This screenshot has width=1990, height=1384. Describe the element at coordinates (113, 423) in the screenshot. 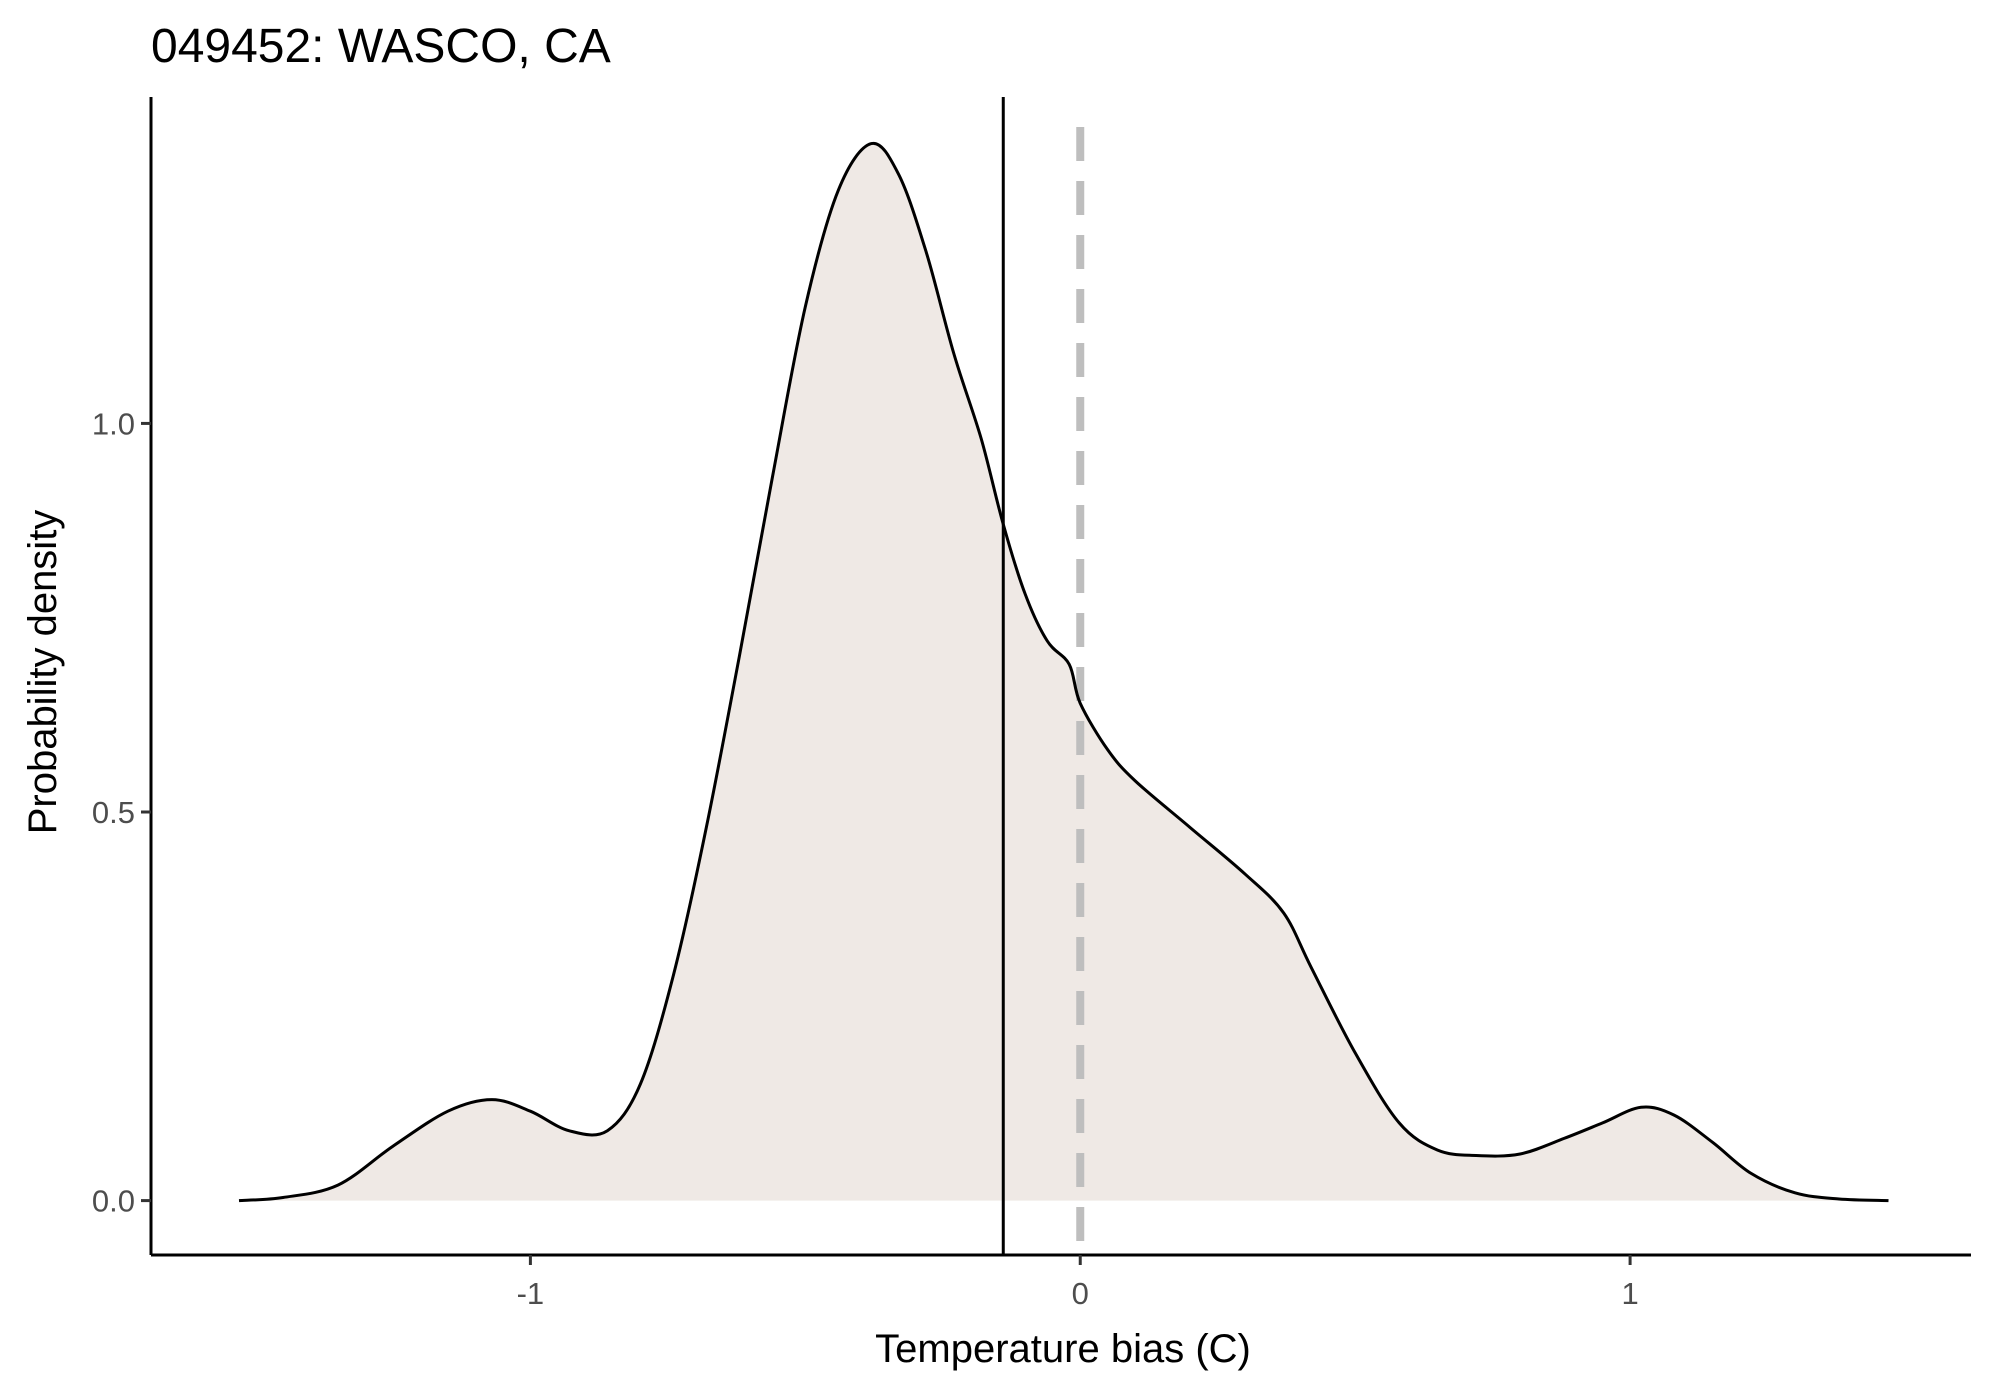

I see `y-tick-label: 1.0` at that location.